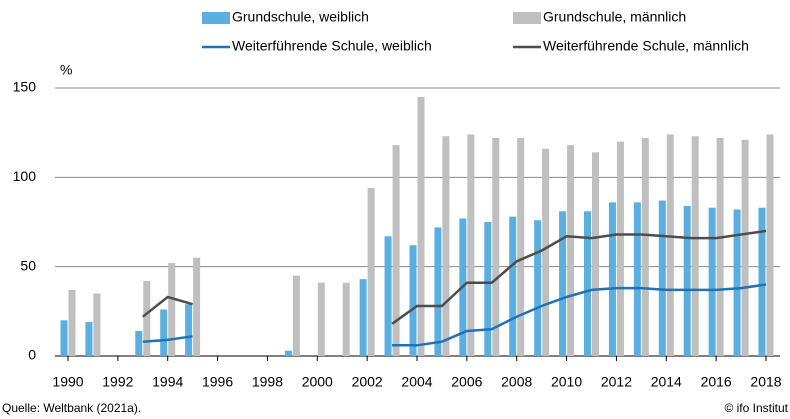 Image resolution: width=790 pixels, height=419 pixels. I want to click on legend-label: Grundschule, weiblich, so click(300, 17).